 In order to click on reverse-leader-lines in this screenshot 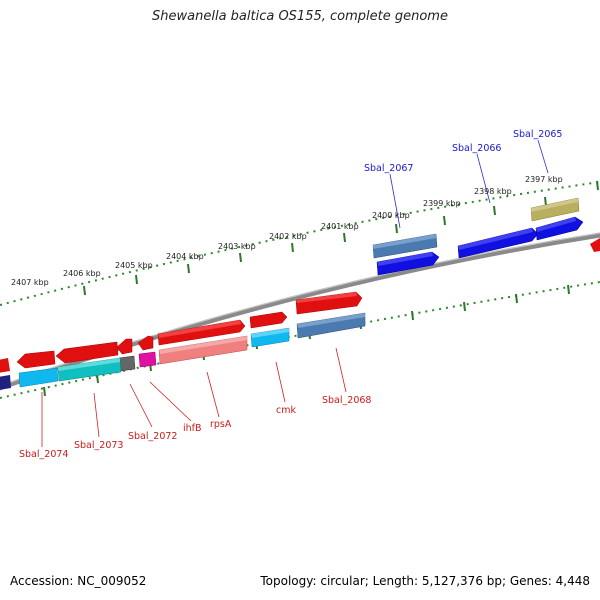, I will do `click(194, 397)`.